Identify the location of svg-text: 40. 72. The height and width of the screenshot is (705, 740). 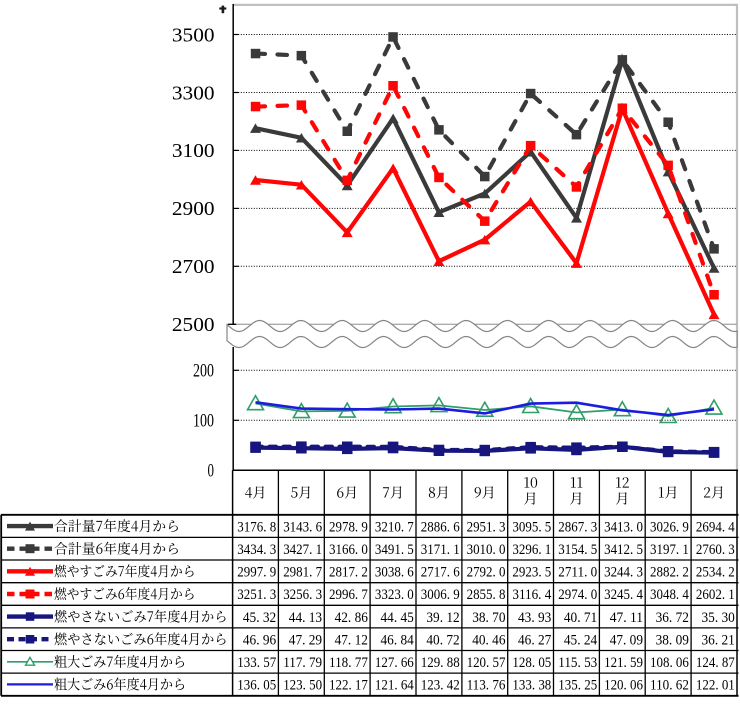
(442, 640).